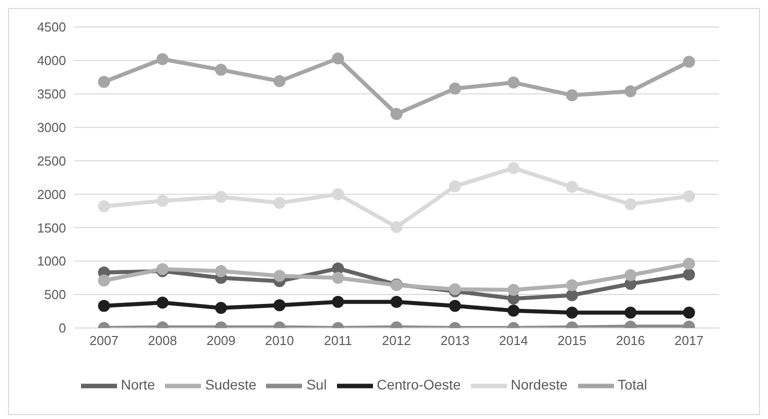 This screenshot has width=768, height=419. I want to click on x-tick-label: 2011, so click(338, 340).